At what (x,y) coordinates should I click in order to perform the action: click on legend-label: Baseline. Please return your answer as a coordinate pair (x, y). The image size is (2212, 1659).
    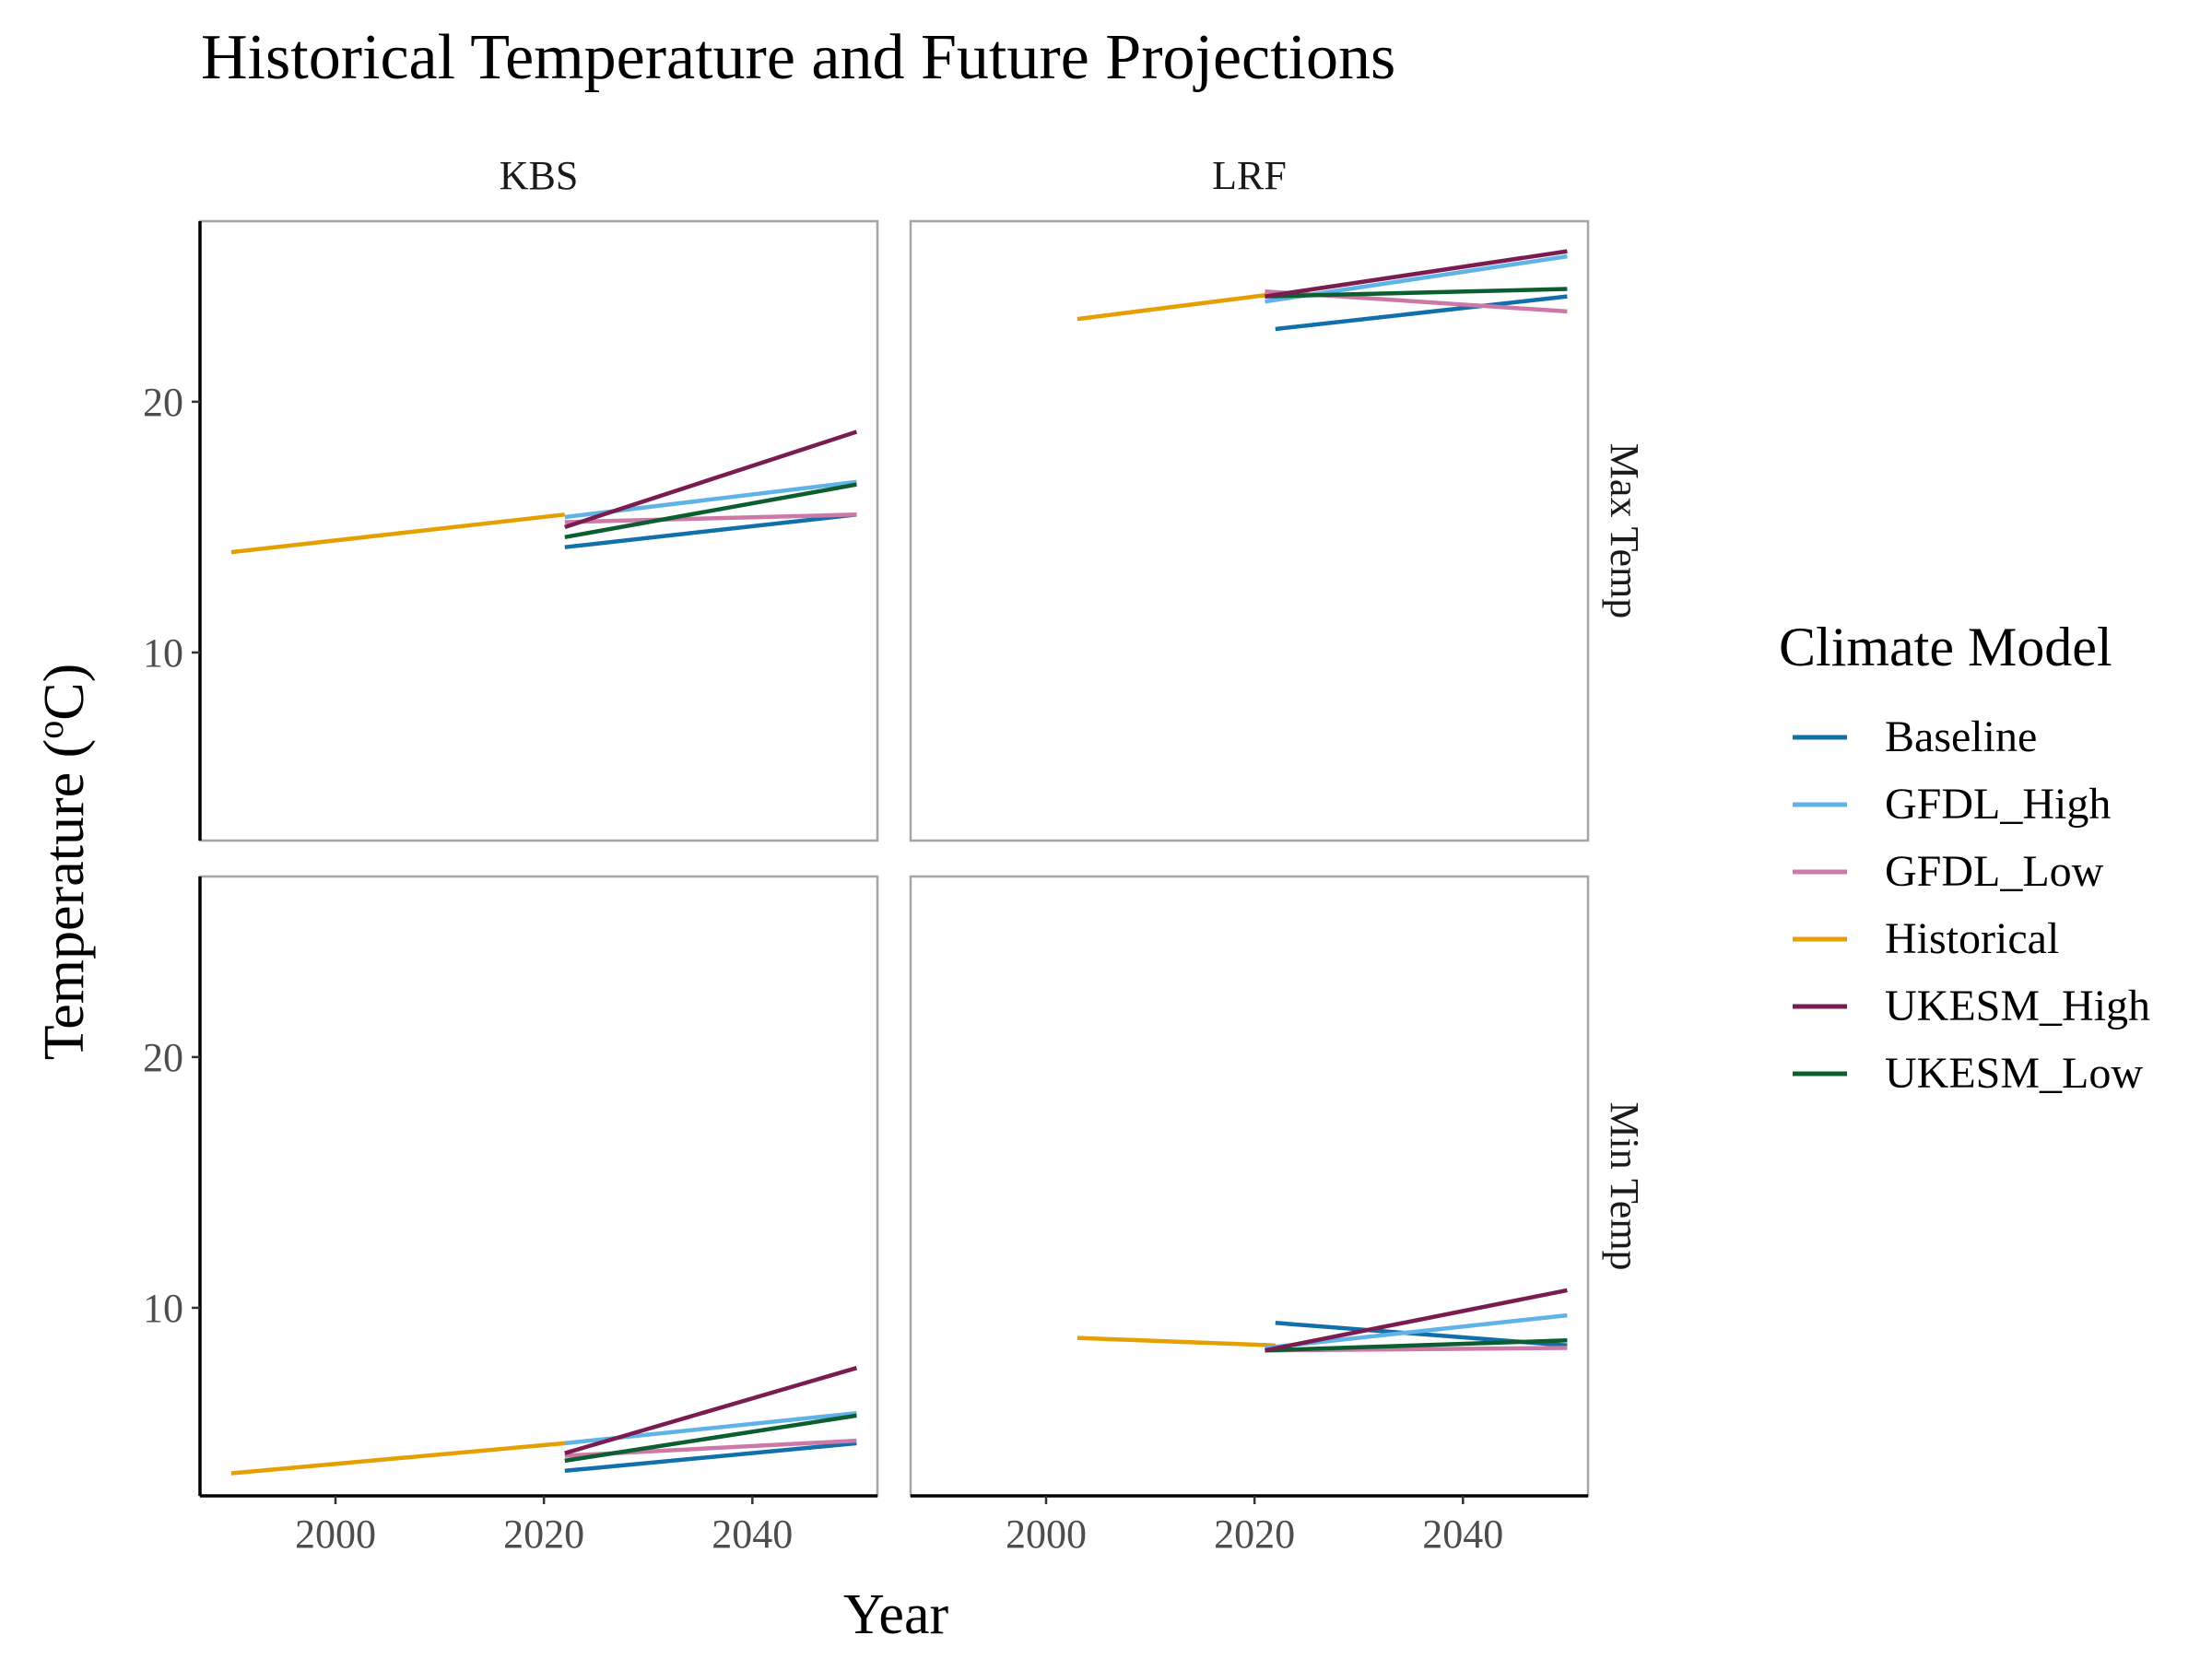
    Looking at the image, I should click on (1961, 736).